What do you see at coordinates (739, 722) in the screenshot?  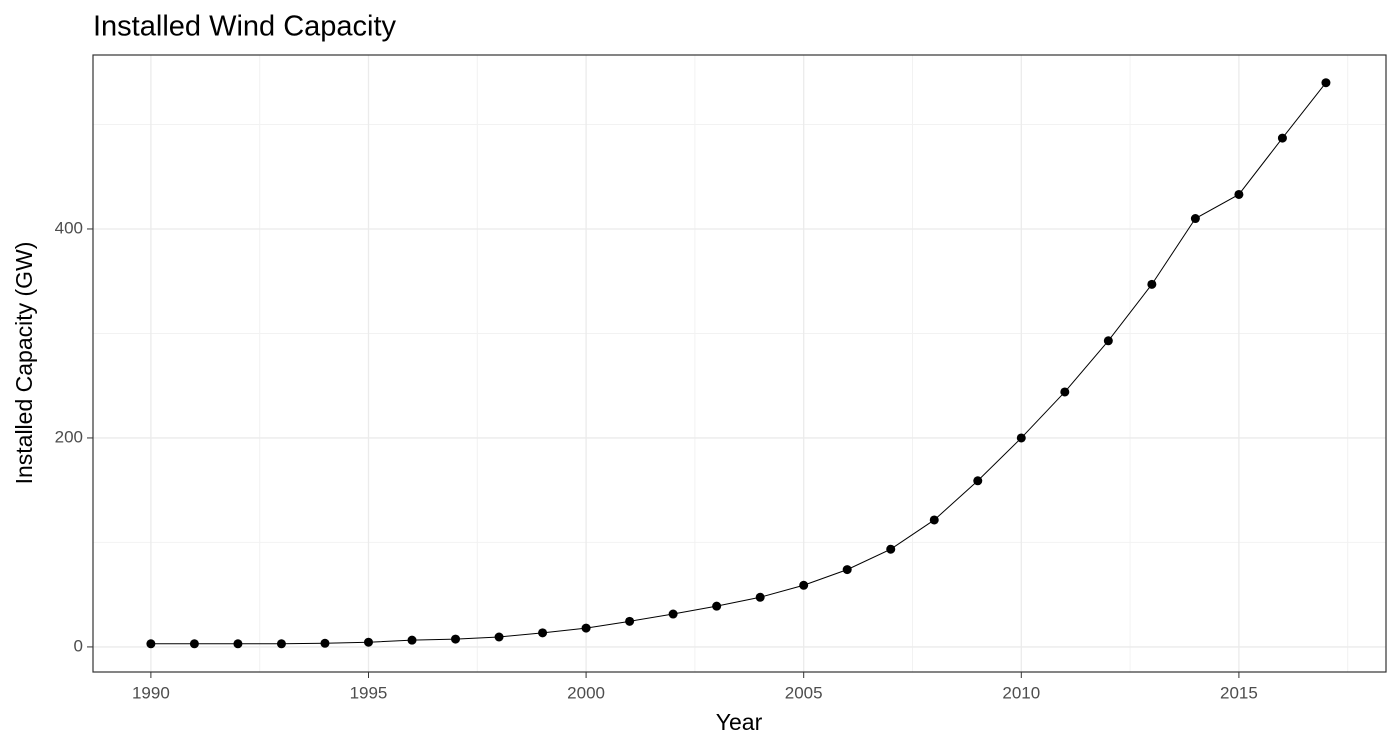 I see `x-axis-title: Year` at bounding box center [739, 722].